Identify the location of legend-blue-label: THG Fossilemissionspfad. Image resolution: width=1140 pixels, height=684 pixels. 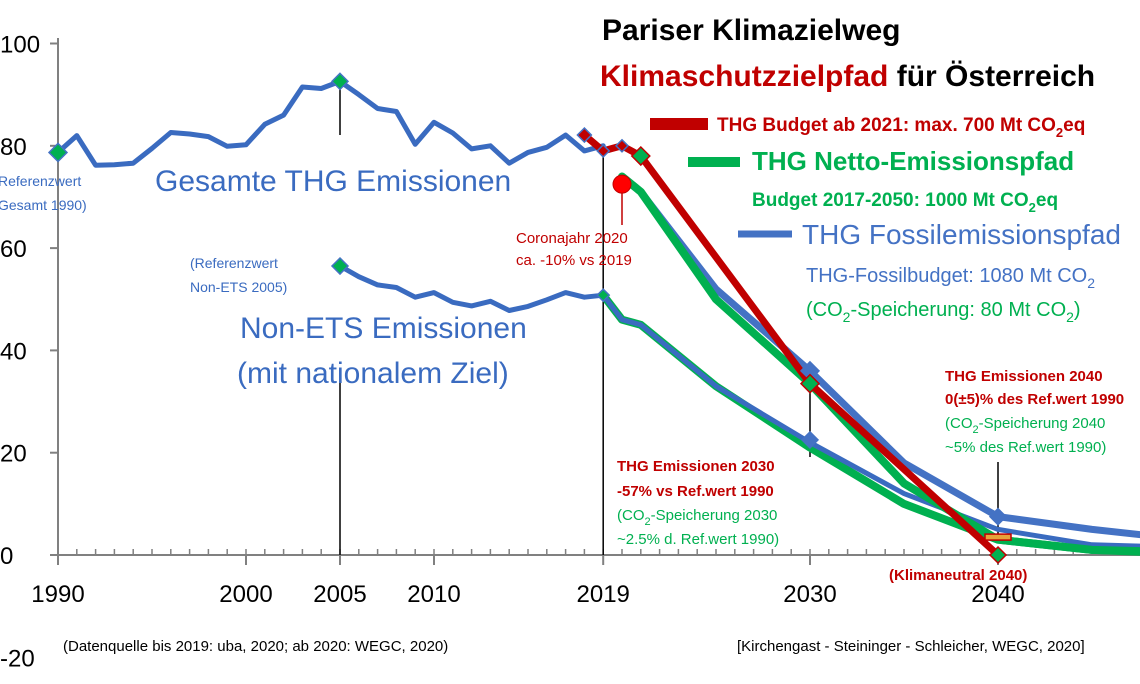
(961, 234).